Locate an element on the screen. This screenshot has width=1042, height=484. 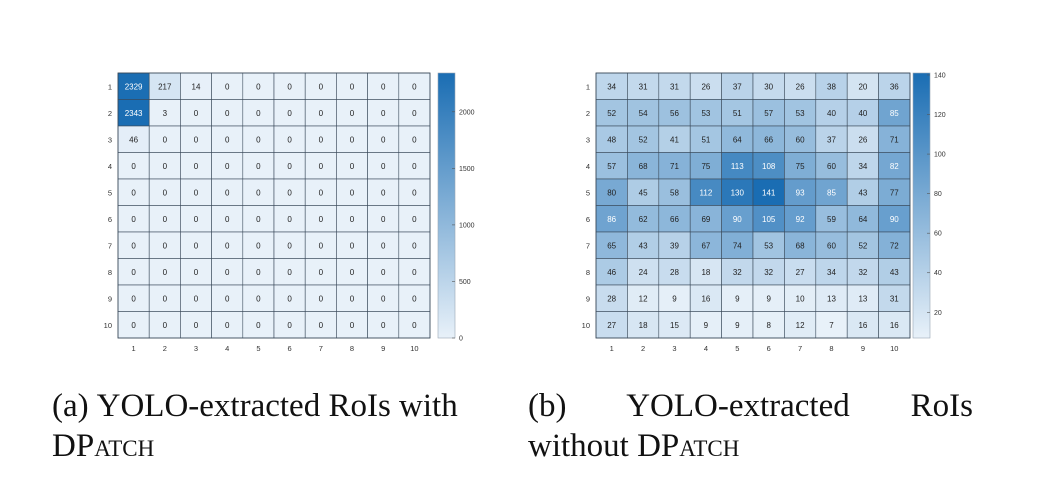
y-tick-label: 10 is located at coordinates (586, 325).